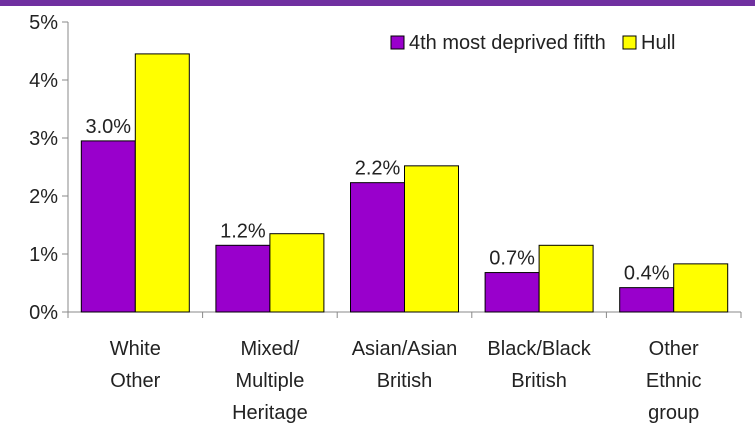 The width and height of the screenshot is (755, 427). I want to click on legend-item-hull: Hull, so click(648, 43).